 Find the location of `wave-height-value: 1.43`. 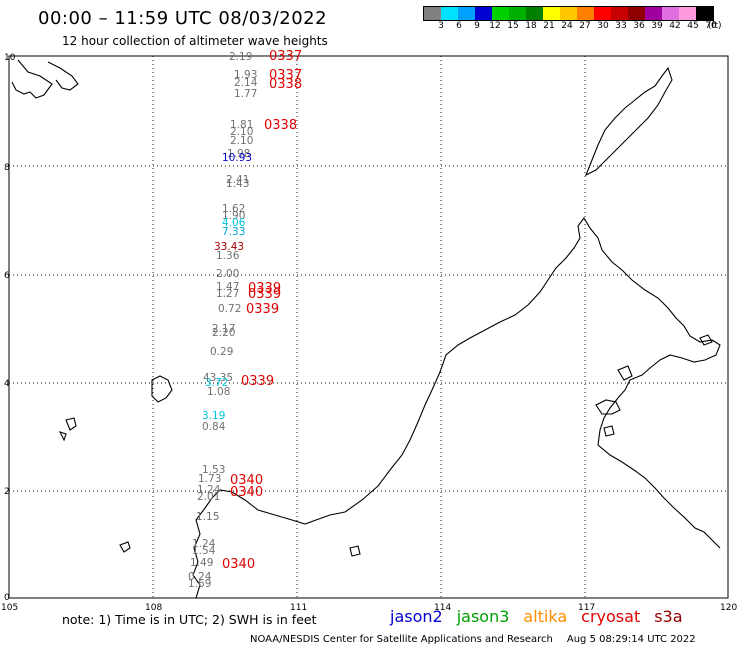

wave-height-value: 1.43 is located at coordinates (237, 184).